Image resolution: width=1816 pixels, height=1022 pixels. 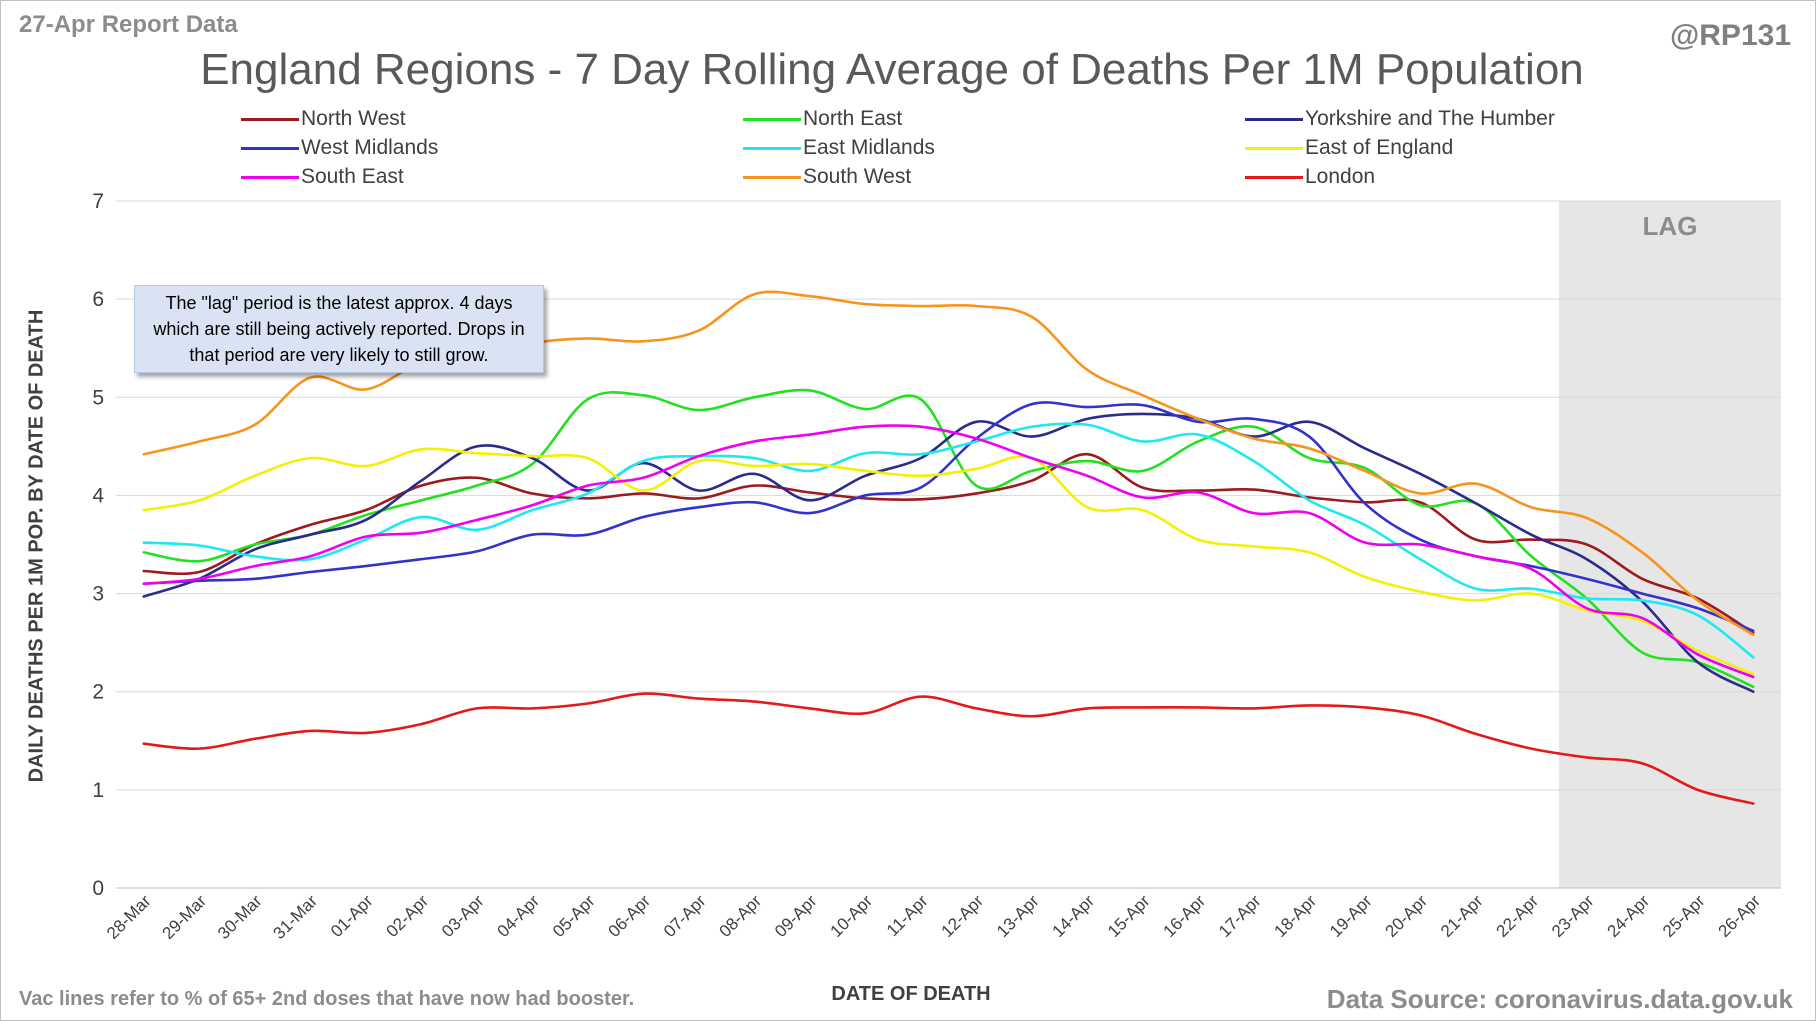 What do you see at coordinates (857, 176) in the screenshot?
I see `legend-label: South West` at bounding box center [857, 176].